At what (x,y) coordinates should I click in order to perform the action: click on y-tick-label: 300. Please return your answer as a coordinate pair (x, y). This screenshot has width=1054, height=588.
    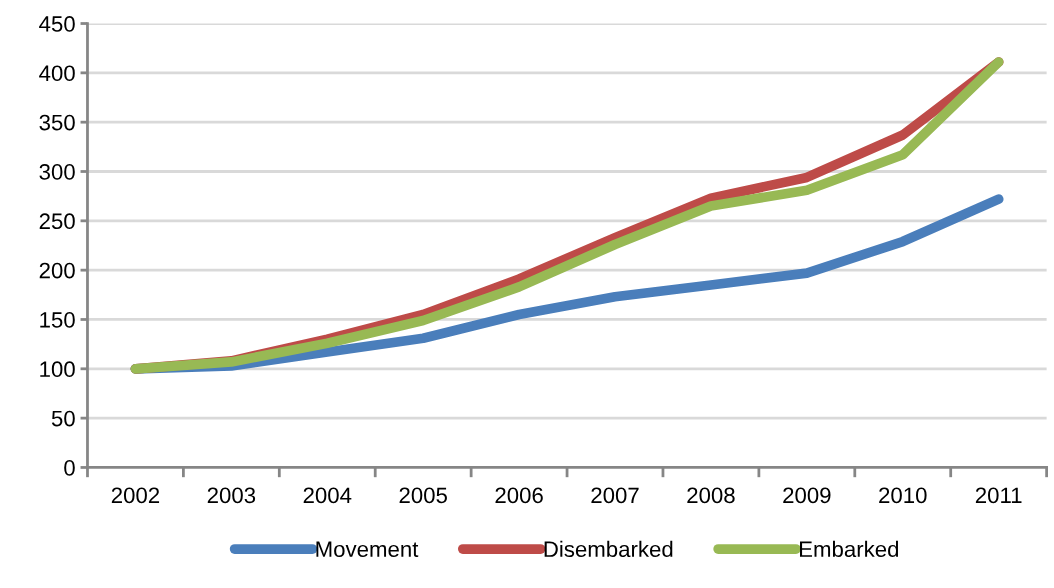
    Looking at the image, I should click on (57, 172).